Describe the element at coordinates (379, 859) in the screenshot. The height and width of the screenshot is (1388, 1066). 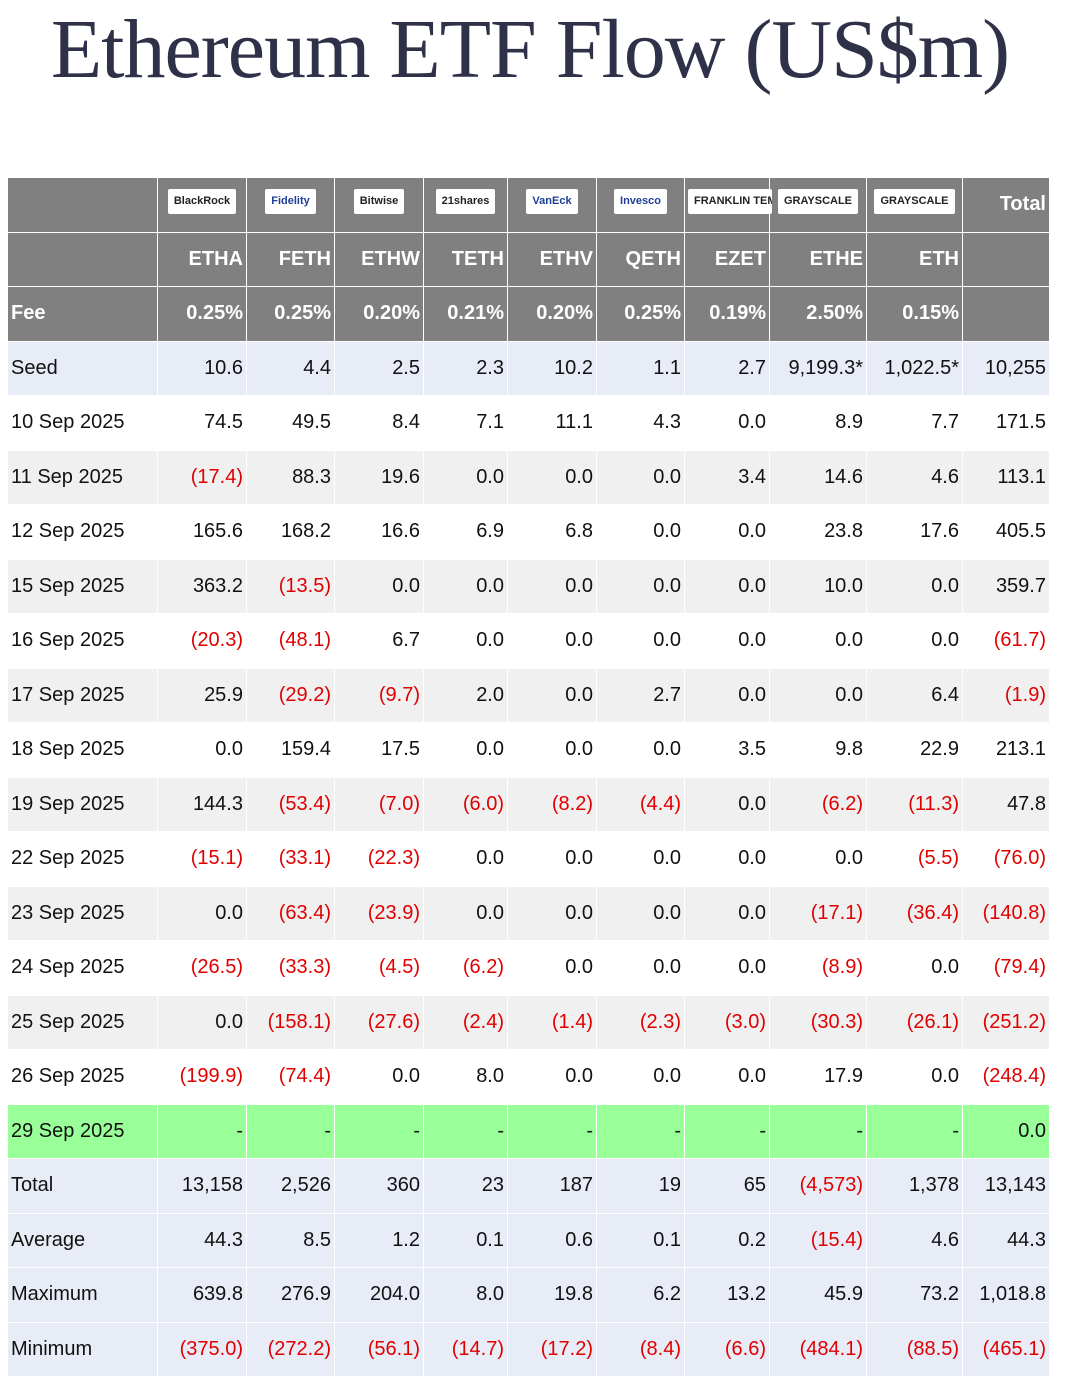
I see `cell: (22.3)` at that location.